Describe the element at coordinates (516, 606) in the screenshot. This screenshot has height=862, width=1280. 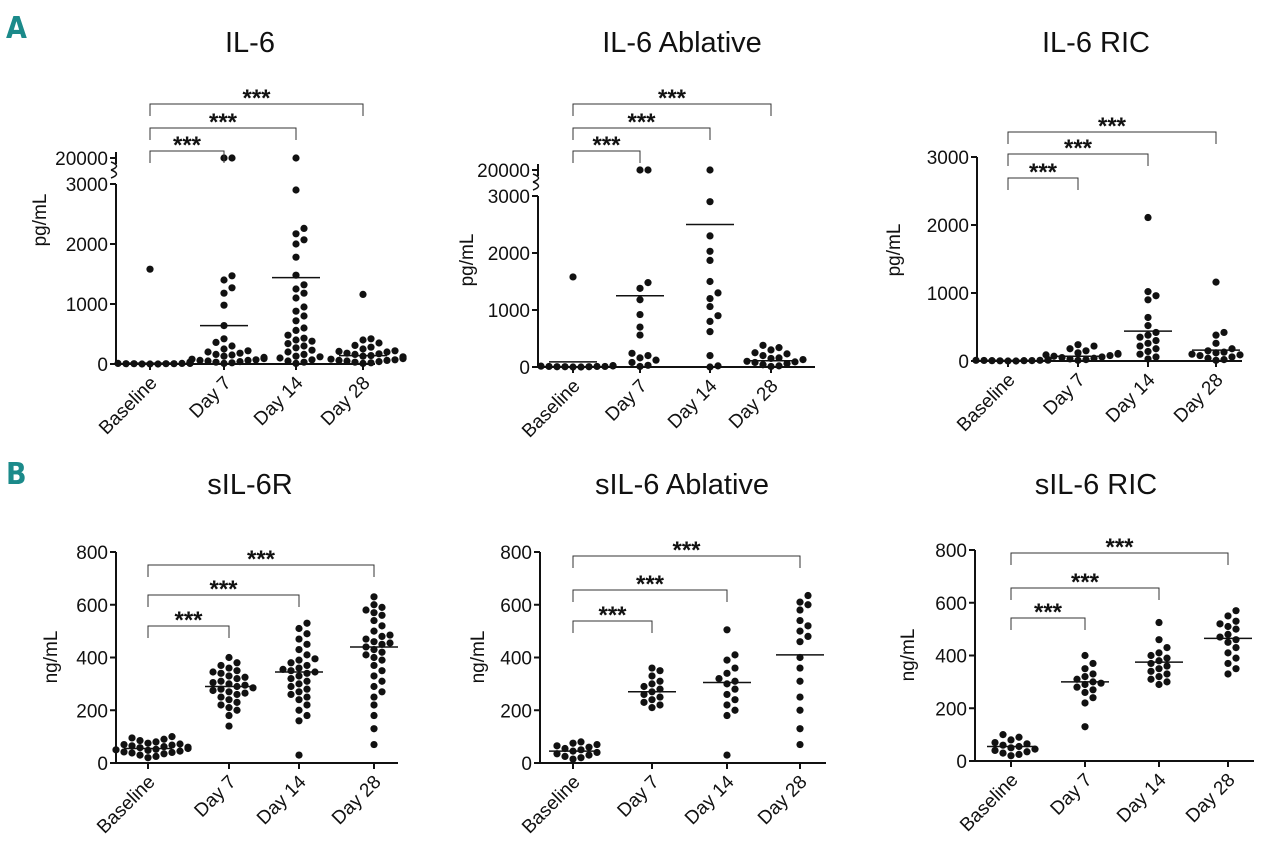
I see `y-tick-label: 600` at that location.